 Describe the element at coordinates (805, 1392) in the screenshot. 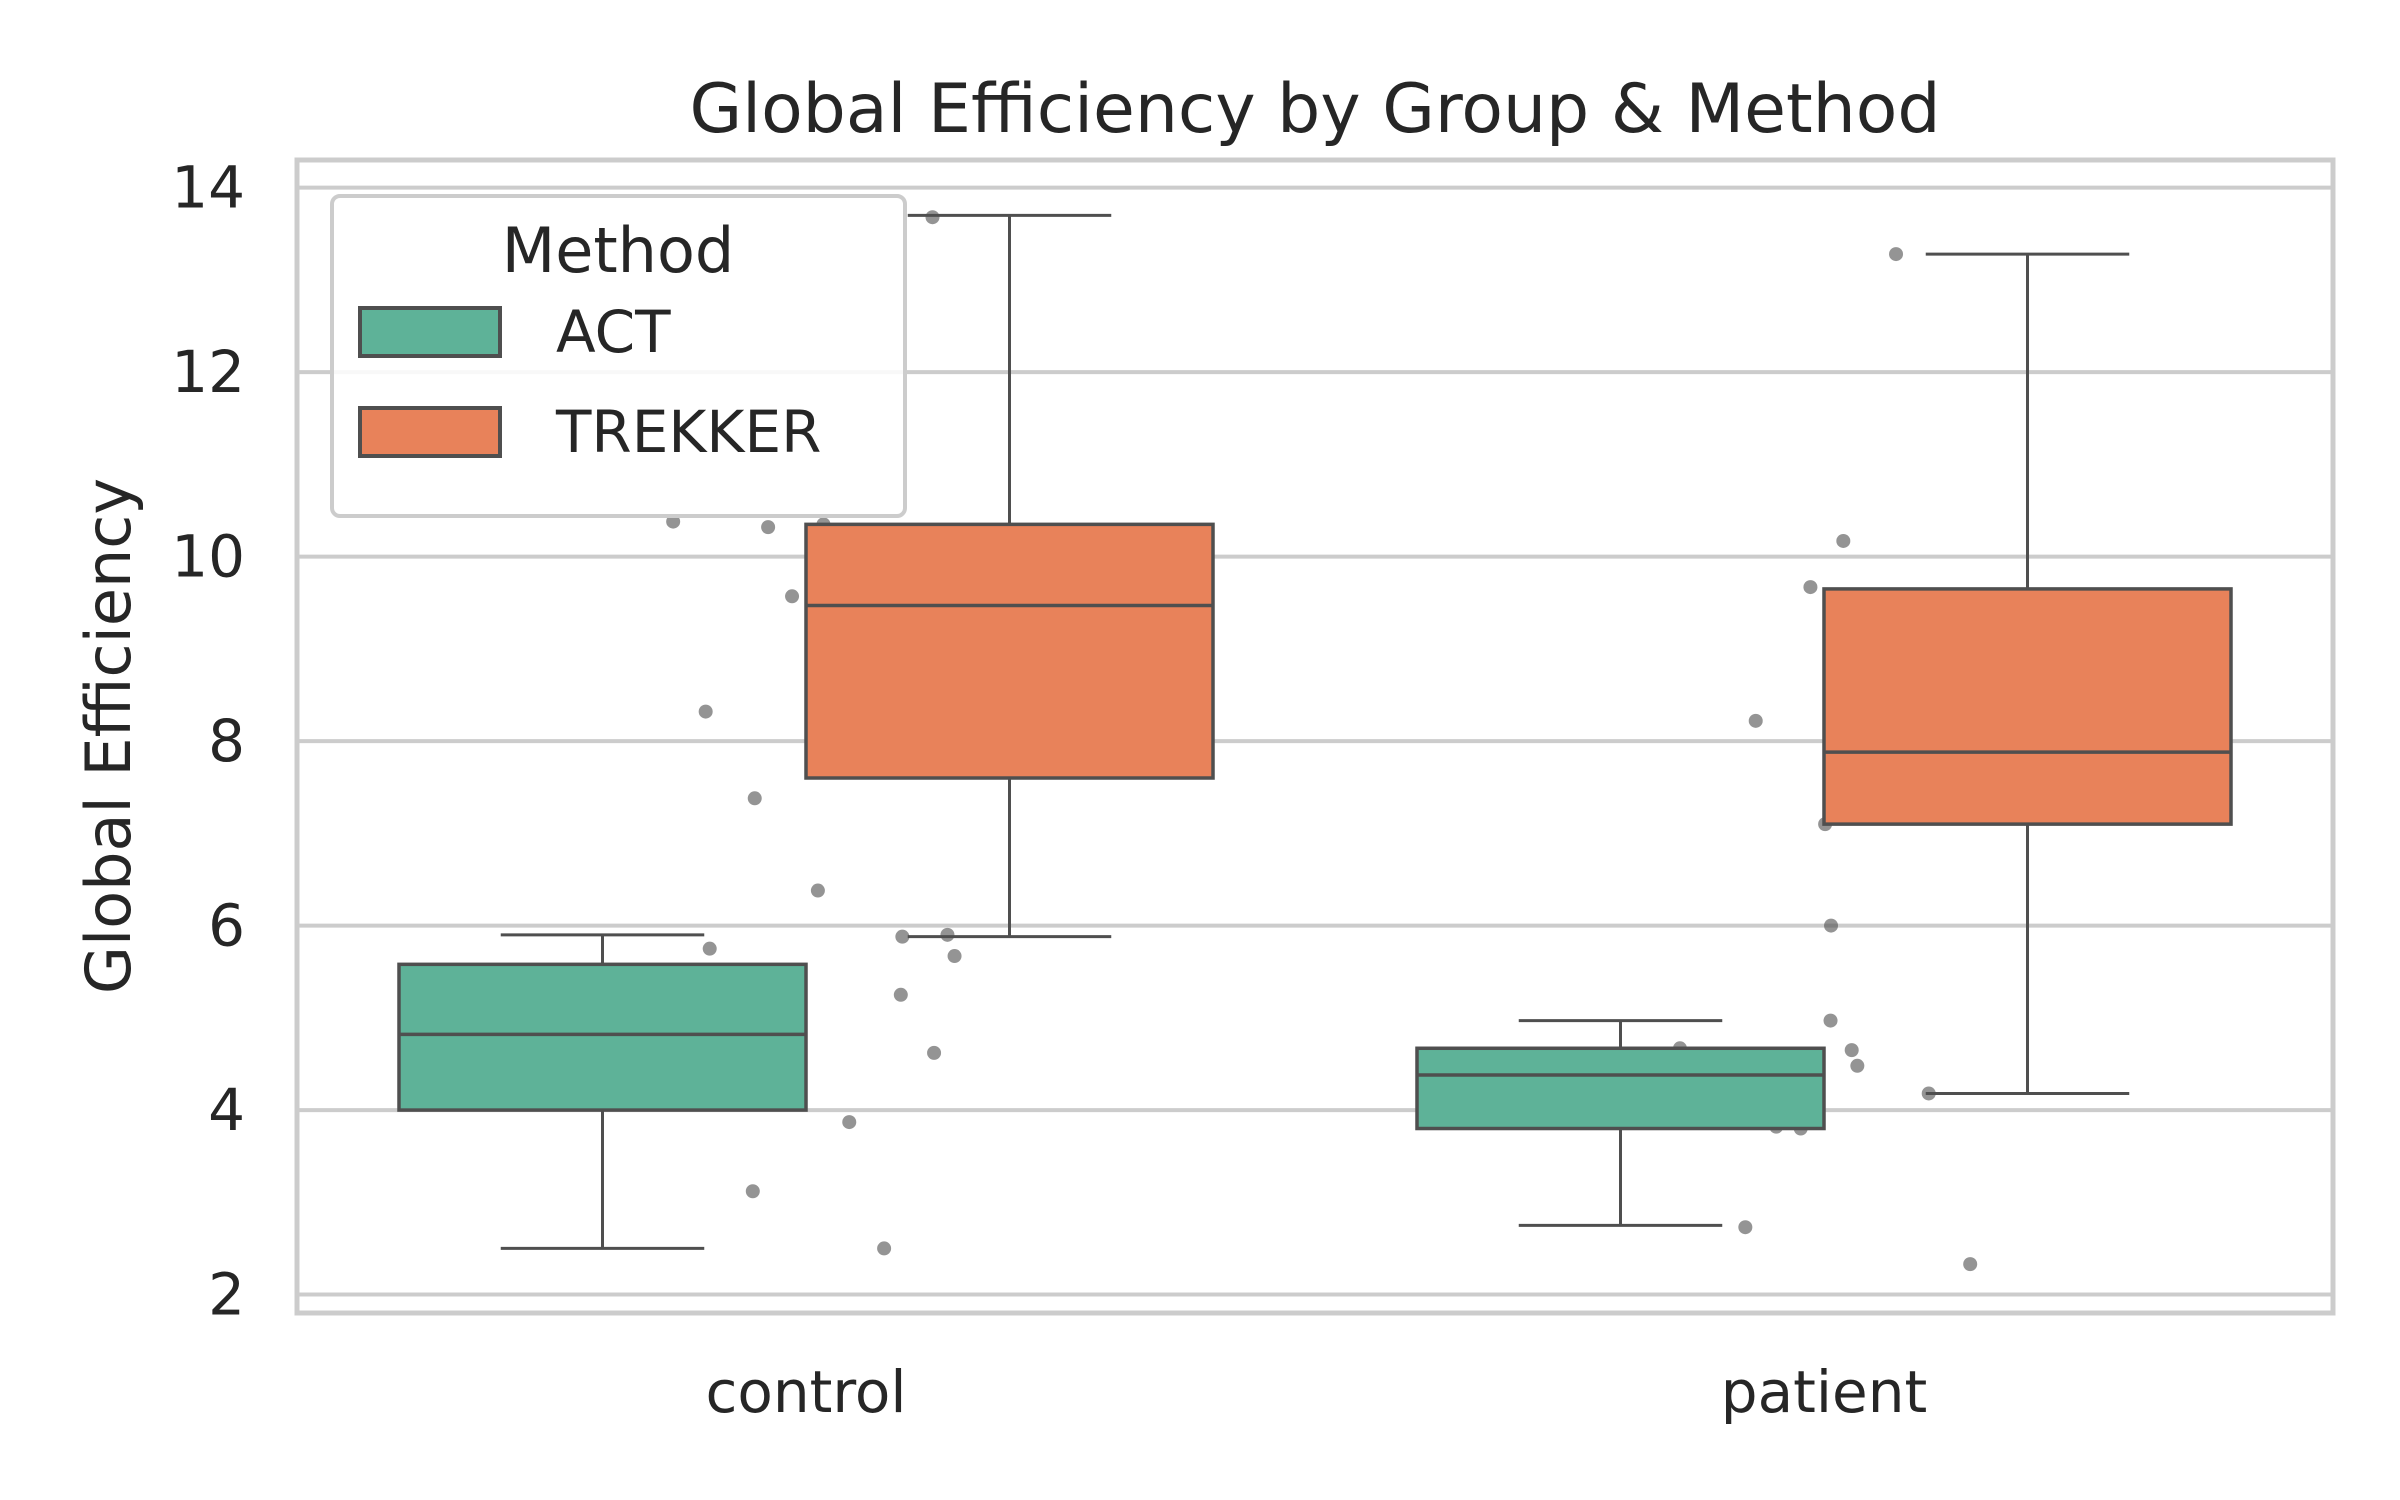

I see `x-tick-label: control` at that location.